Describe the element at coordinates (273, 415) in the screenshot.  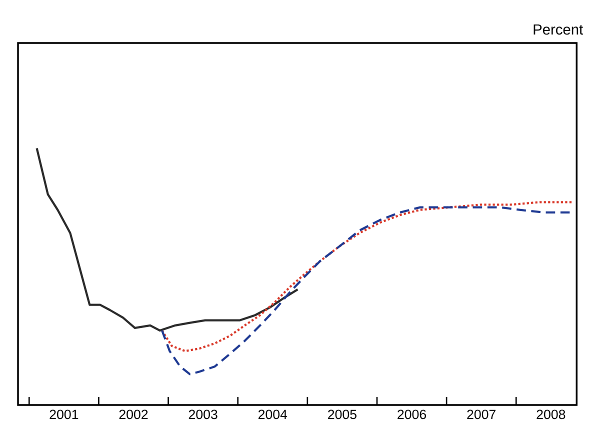
I see `x-tick-label: 2004` at that location.